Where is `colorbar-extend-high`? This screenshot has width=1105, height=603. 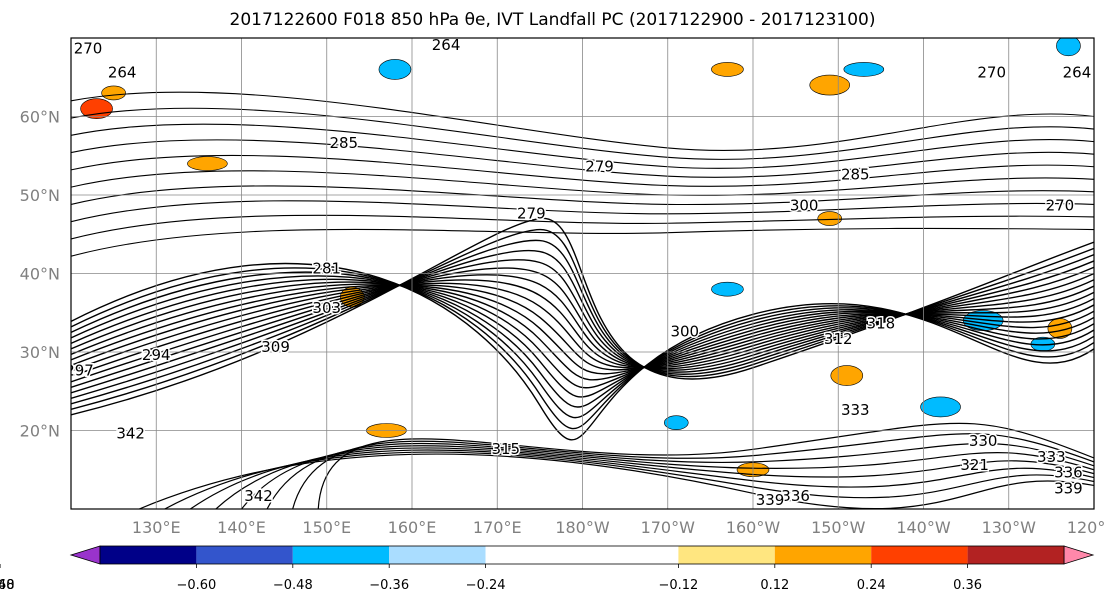 colorbar-extend-high is located at coordinates (1079, 555).